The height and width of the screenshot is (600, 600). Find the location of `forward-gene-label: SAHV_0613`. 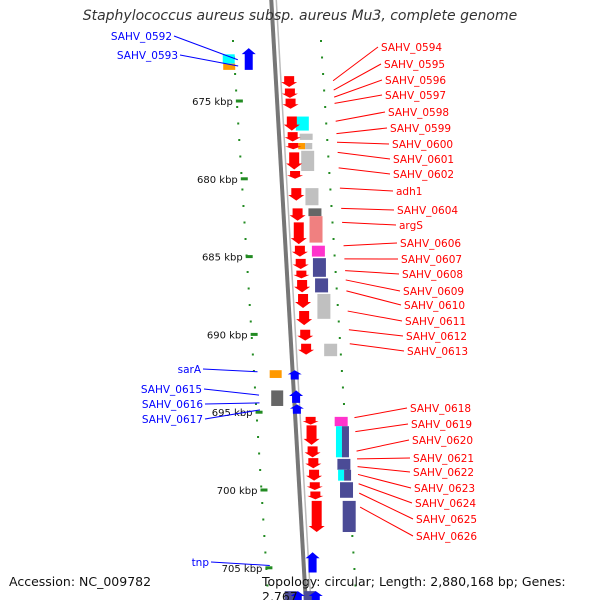

forward-gene-label: SAHV_0613 is located at coordinates (437, 352).